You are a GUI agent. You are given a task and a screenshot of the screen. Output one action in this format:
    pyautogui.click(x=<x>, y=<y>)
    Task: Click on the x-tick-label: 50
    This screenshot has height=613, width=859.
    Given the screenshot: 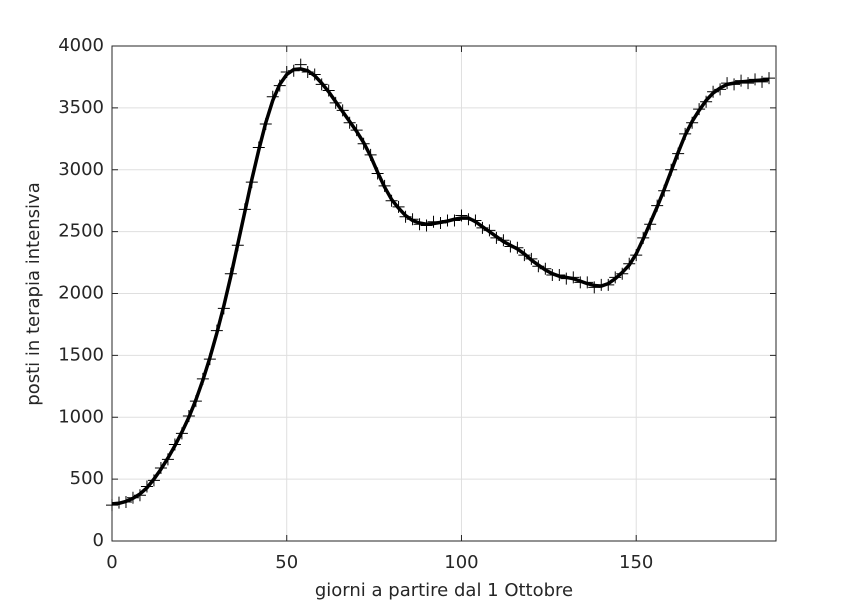 What is the action you would take?
    pyautogui.click(x=286, y=562)
    